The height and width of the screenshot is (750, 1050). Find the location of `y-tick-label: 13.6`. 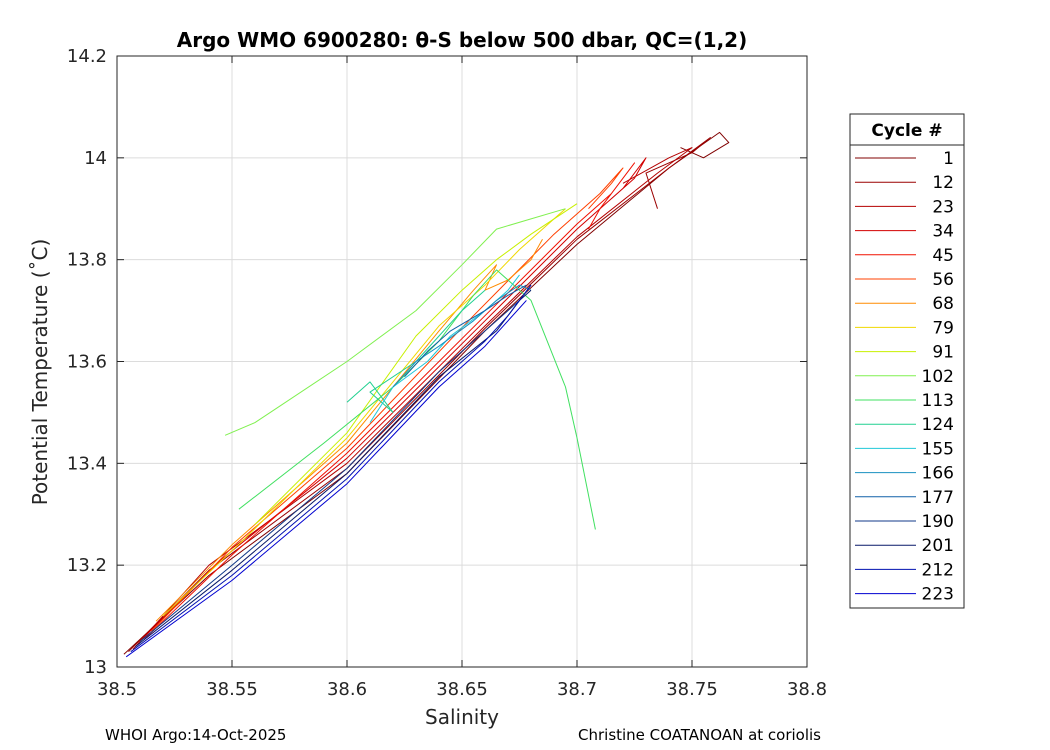

y-tick-label: 13.6 is located at coordinates (87, 362).